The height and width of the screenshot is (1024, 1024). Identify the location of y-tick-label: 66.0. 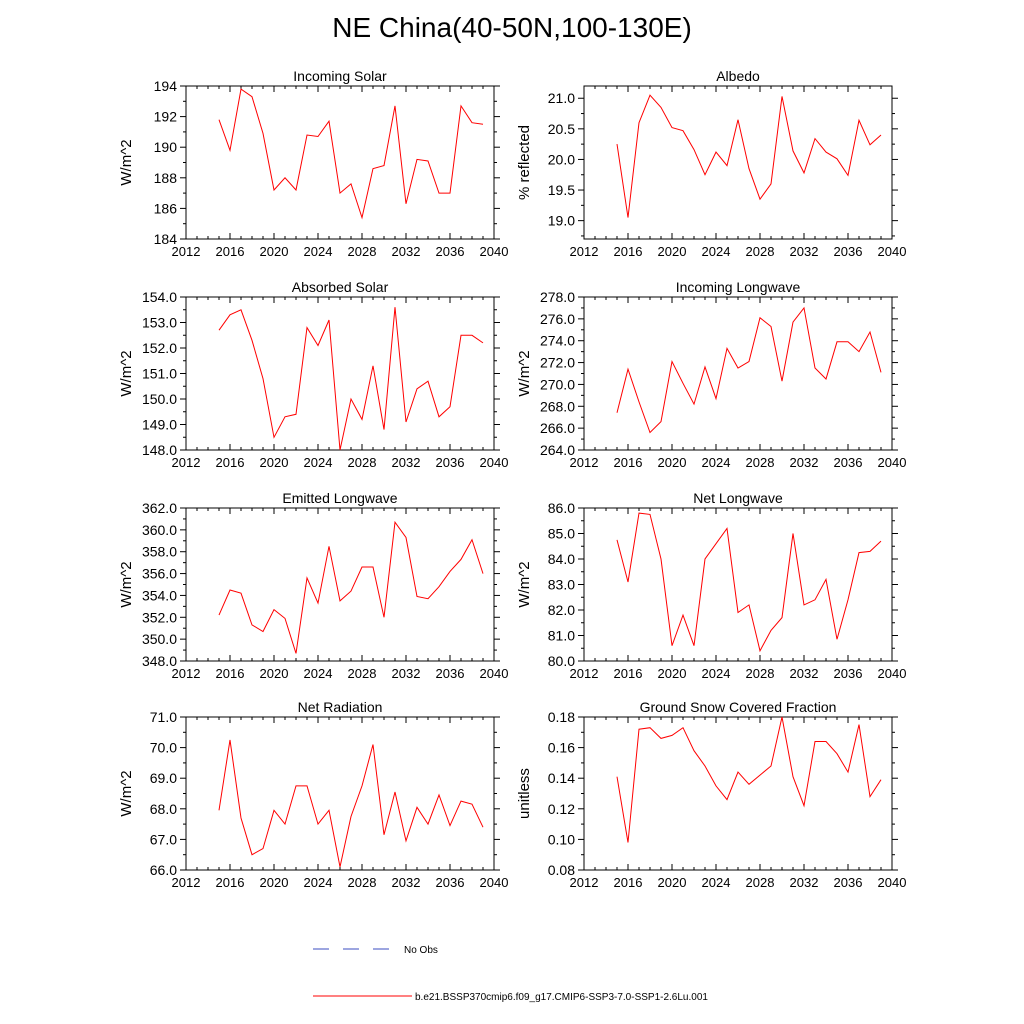
(163, 870).